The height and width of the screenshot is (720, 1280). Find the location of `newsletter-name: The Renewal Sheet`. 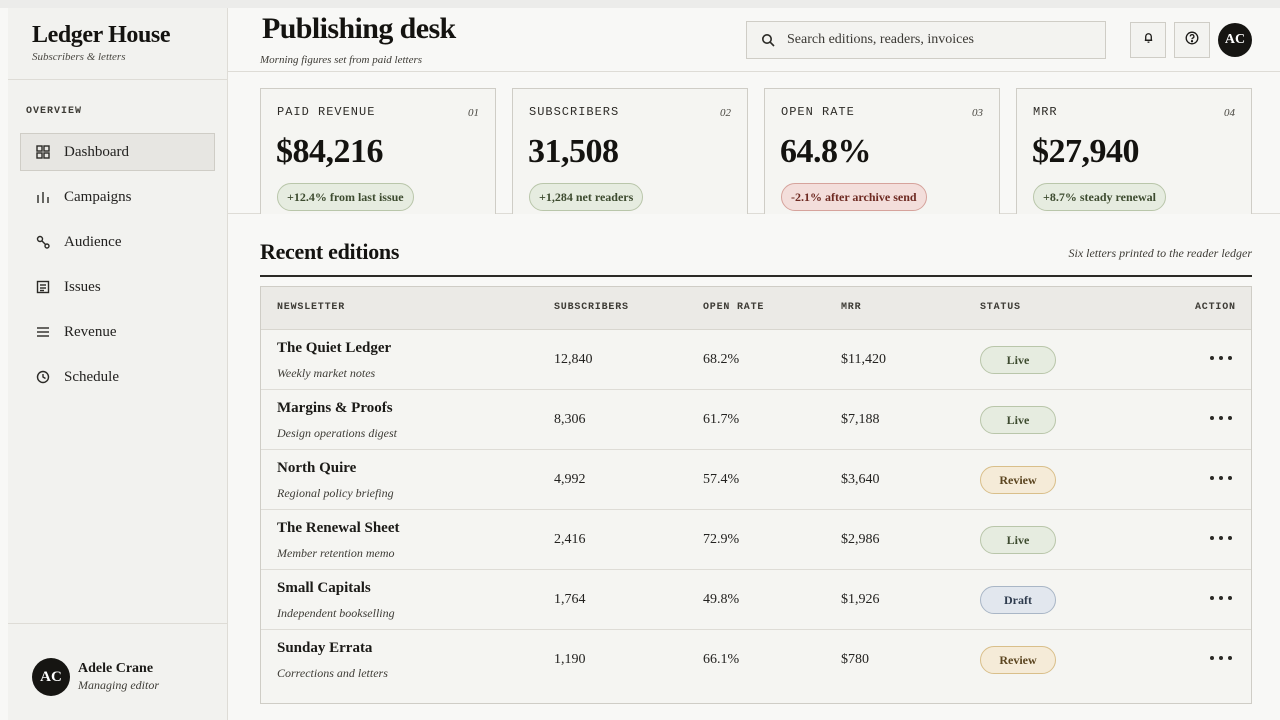

newsletter-name: The Renewal Sheet is located at coordinates (338, 528).